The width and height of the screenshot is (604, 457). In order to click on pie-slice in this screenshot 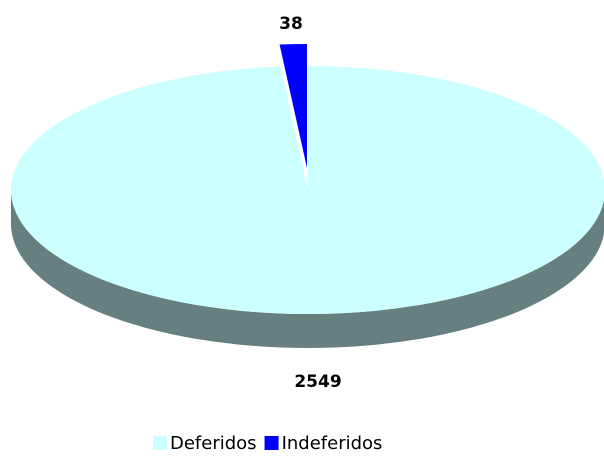, I will do `click(293, 106)`.